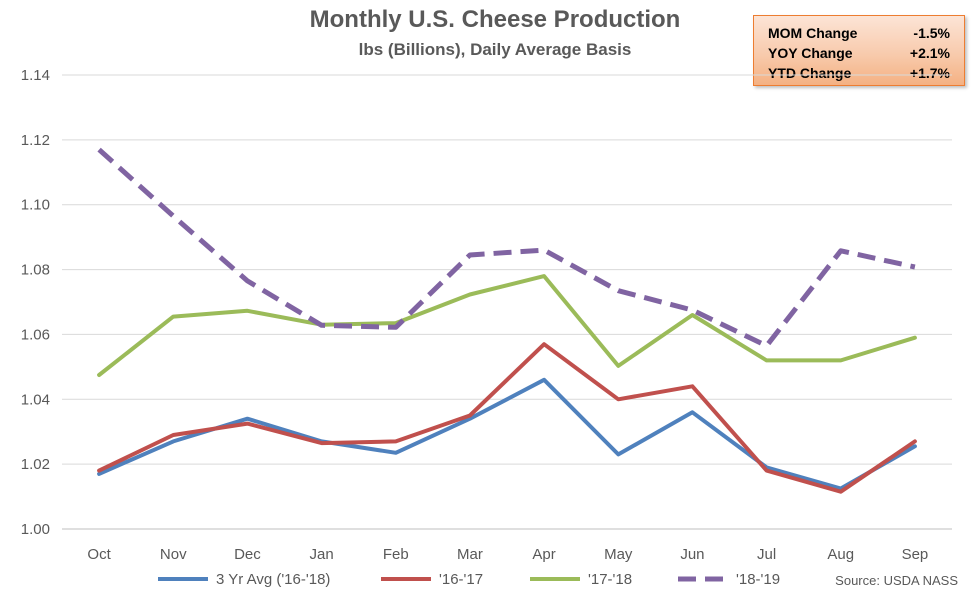 The height and width of the screenshot is (599, 975). What do you see at coordinates (810, 53) in the screenshot?
I see `stats-label: YOY Change` at bounding box center [810, 53].